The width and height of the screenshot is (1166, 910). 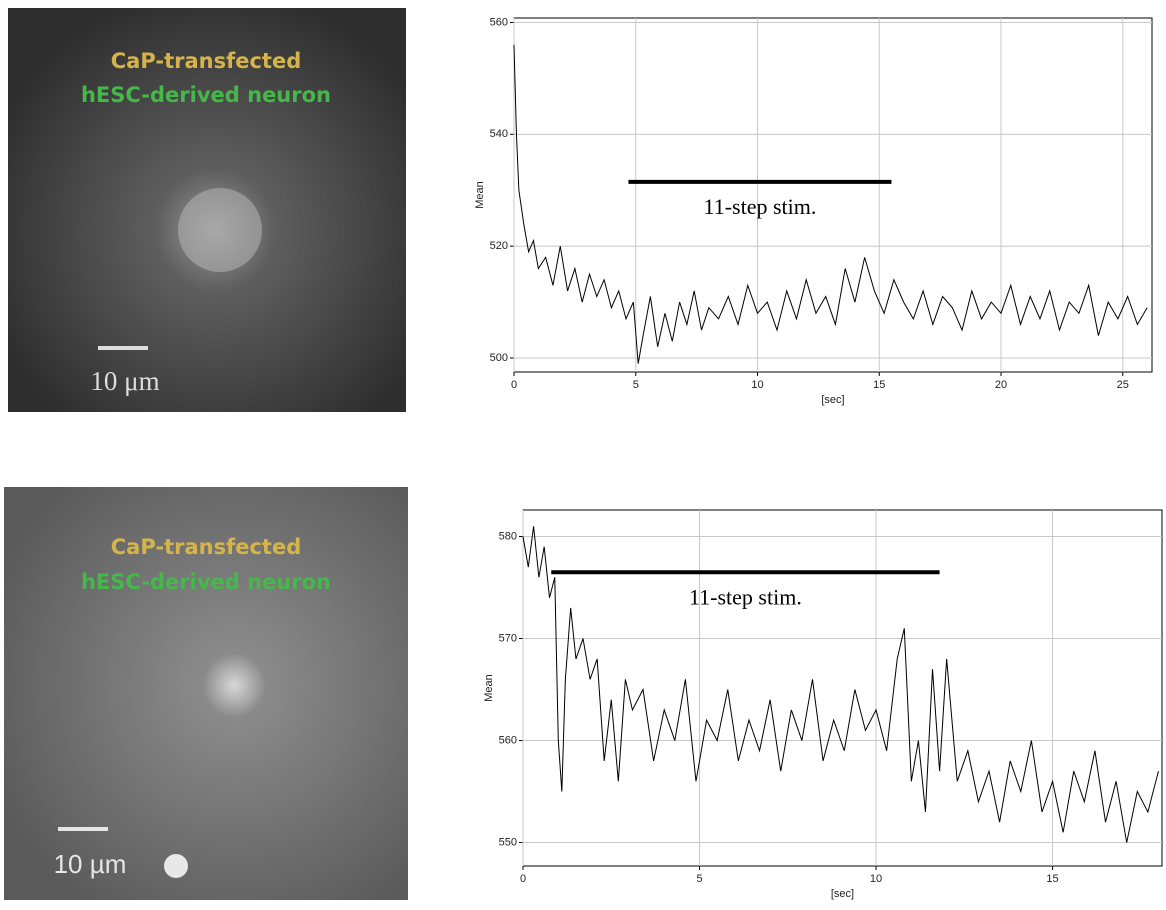 I want to click on x-tick-label: 20, so click(x=1001, y=385).